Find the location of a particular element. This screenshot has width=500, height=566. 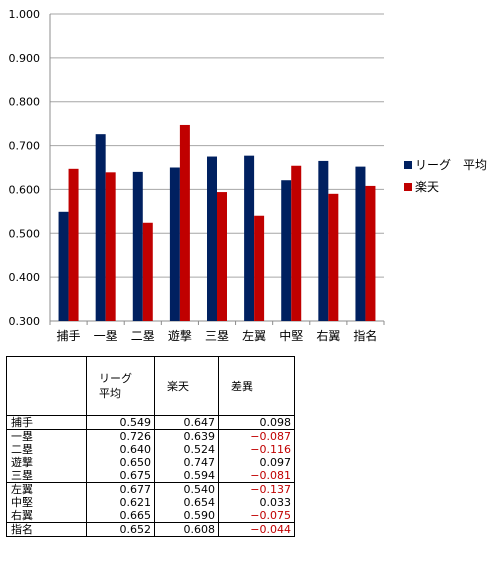

table-row: 遊撃 0.650 0.747 0.097 is located at coordinates (150, 462).